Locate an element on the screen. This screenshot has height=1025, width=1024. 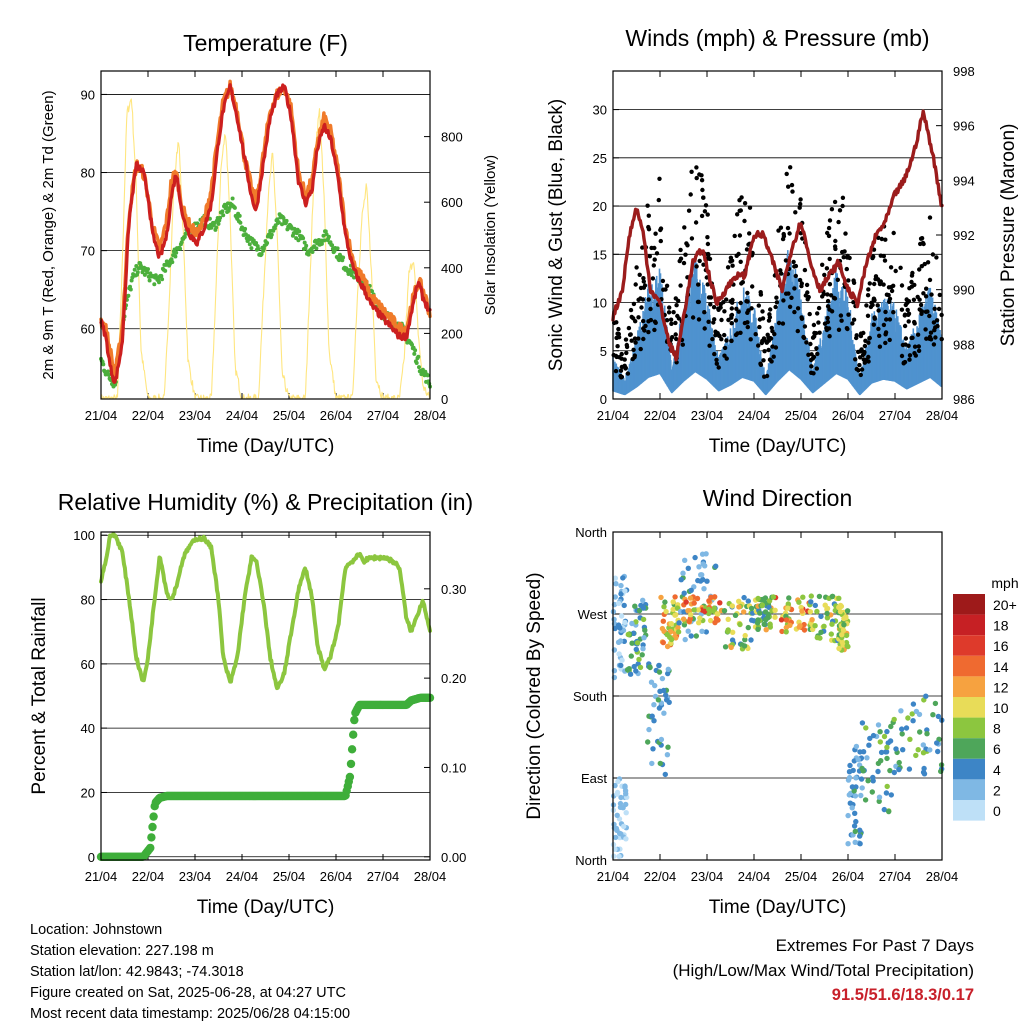
dewpoint-series is located at coordinates (265, 292).